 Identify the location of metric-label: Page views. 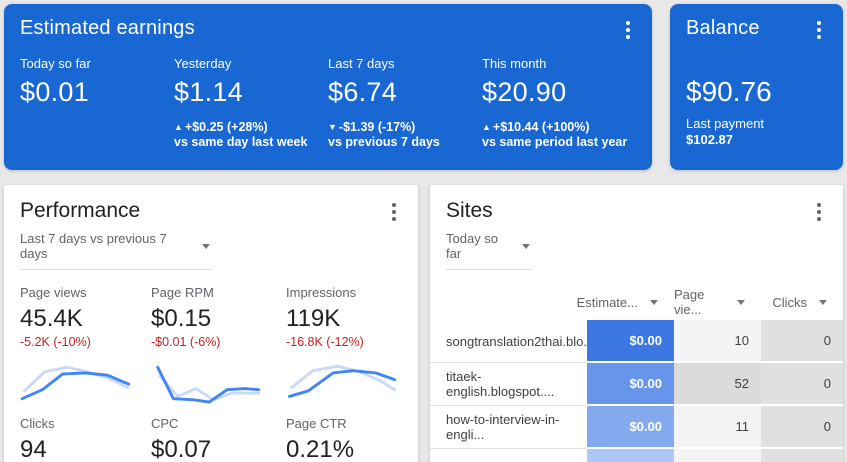
(53, 292).